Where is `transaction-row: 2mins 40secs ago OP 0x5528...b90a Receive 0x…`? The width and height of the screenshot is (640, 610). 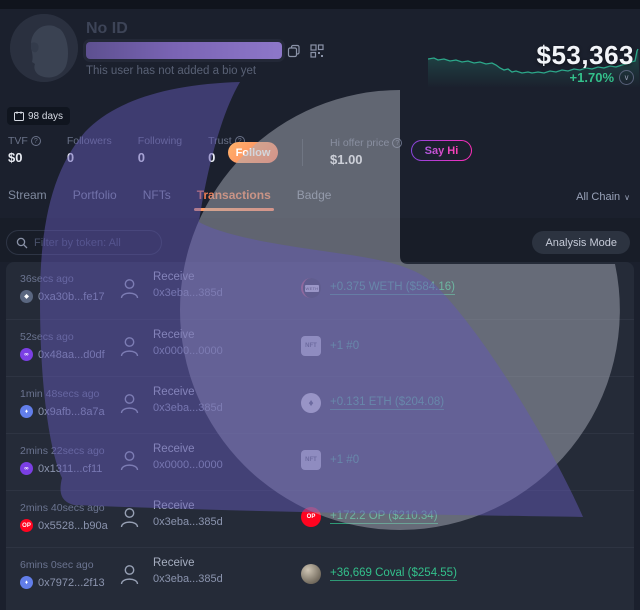
transaction-row: 2mins 40secs ago OP 0x5528...b90a Receive 0x… is located at coordinates (320, 518).